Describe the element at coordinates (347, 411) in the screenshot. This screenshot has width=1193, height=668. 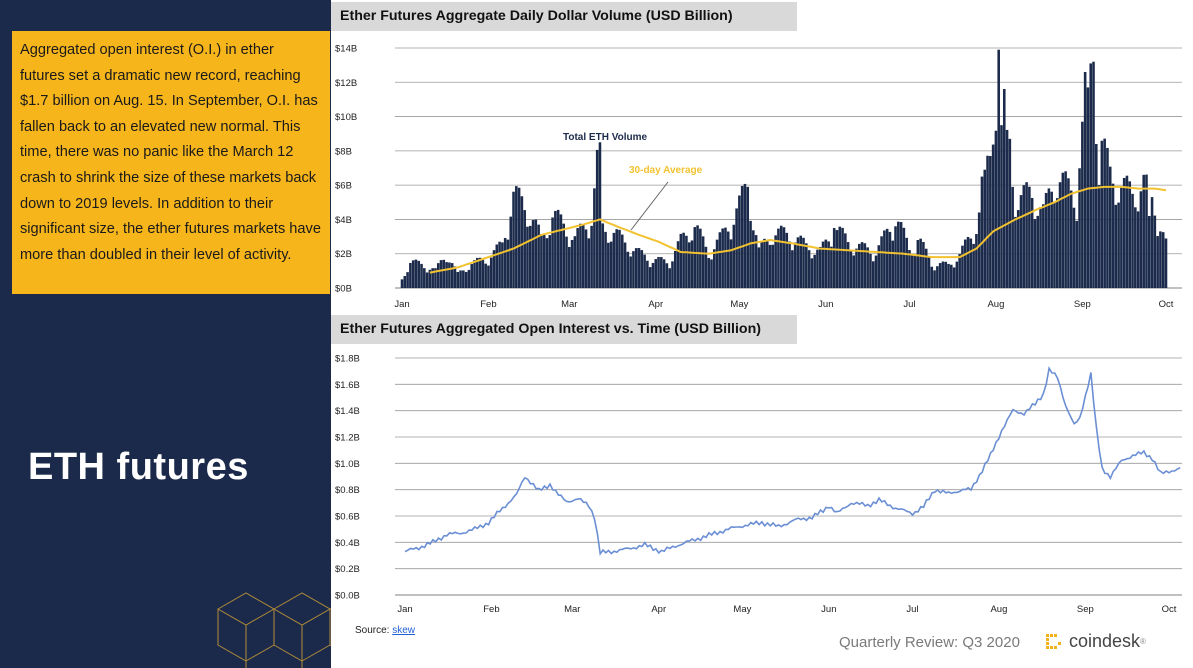
I see `y-tick-label: $1.4B` at that location.